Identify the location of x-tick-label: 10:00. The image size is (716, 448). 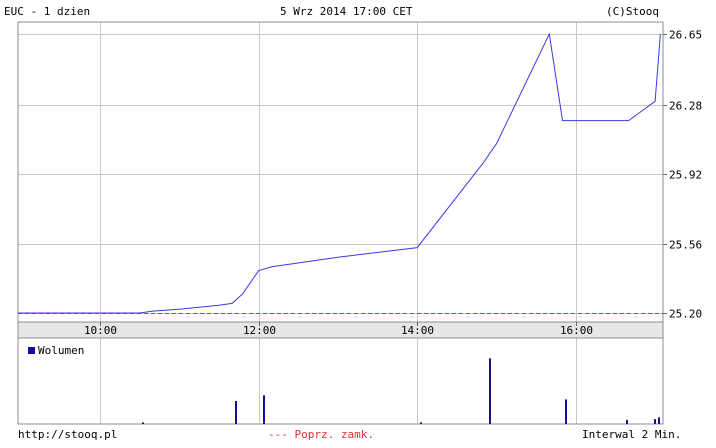
(100, 330).